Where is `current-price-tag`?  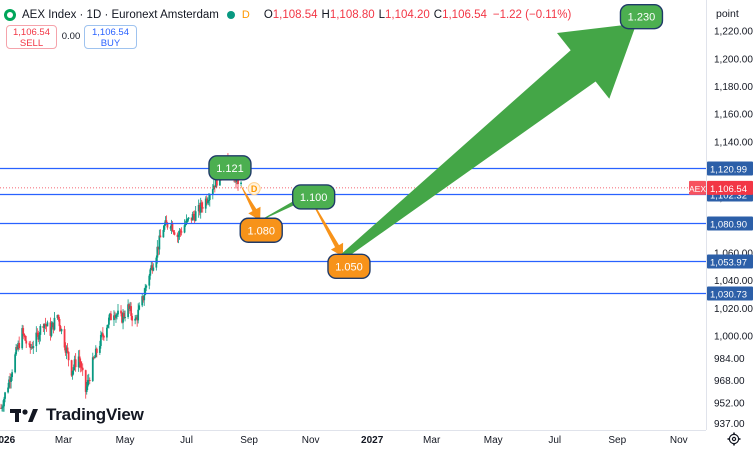
current-price-tag is located at coordinates (730, 187).